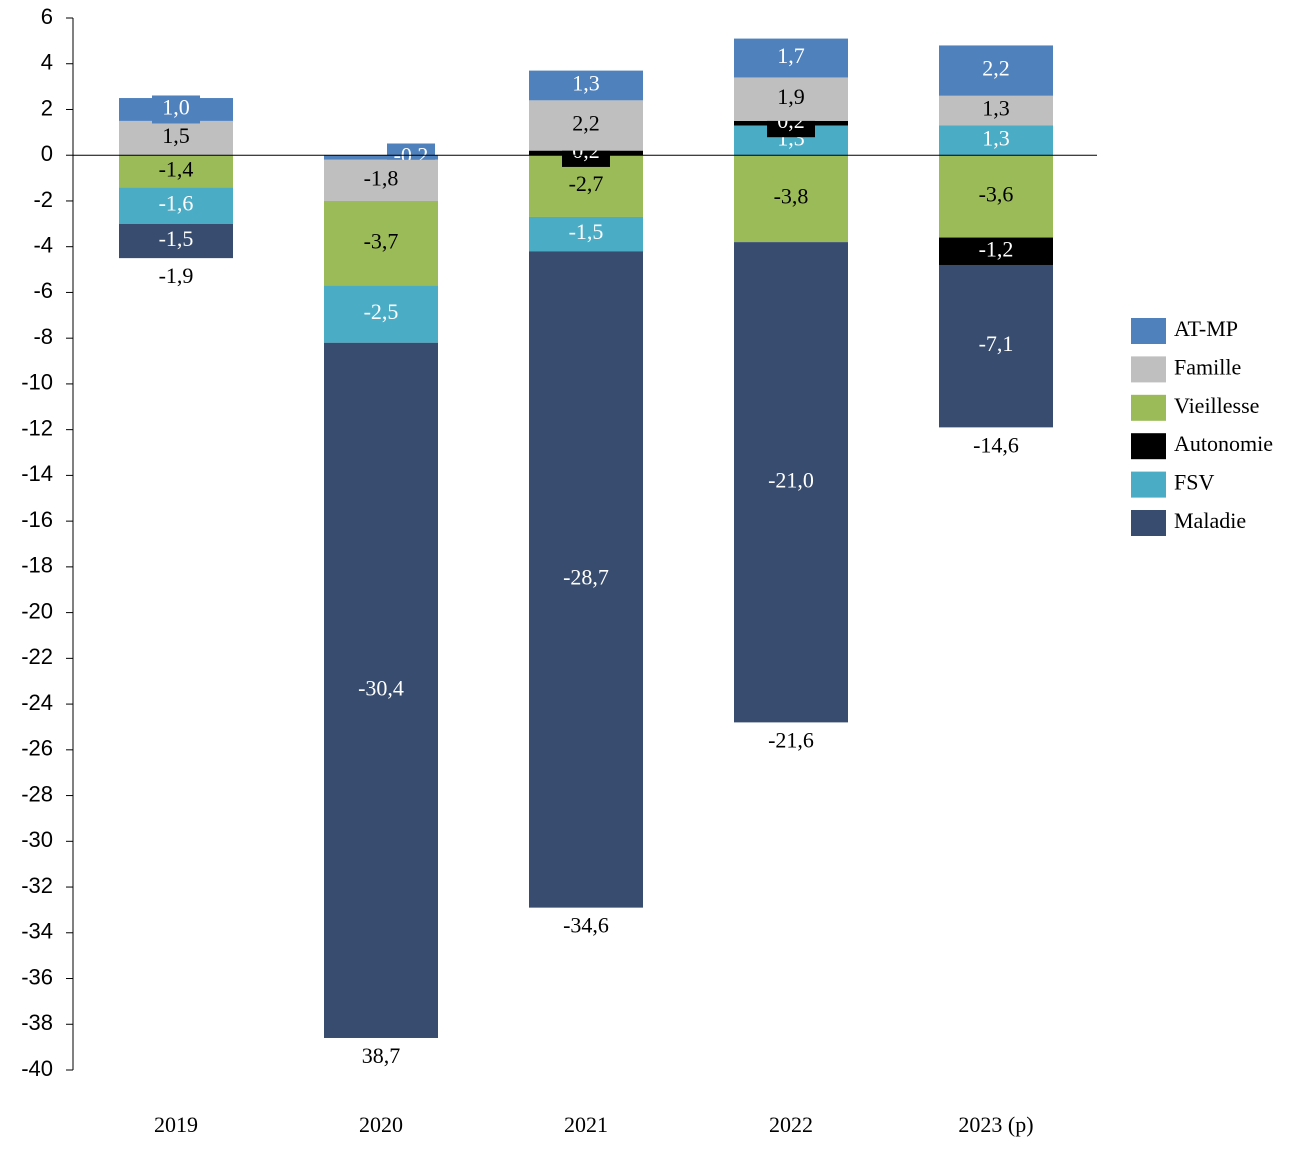  Describe the element at coordinates (43, 245) in the screenshot. I see `y-tick-label: -4` at that location.